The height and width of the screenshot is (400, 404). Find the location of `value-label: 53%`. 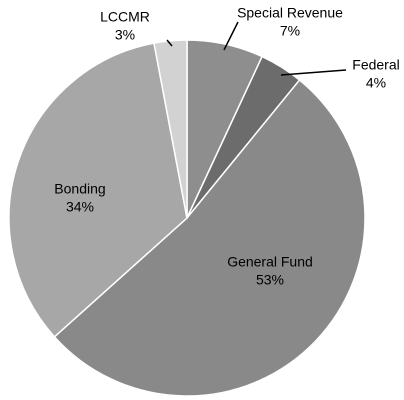

value-label: 53% is located at coordinates (270, 280).